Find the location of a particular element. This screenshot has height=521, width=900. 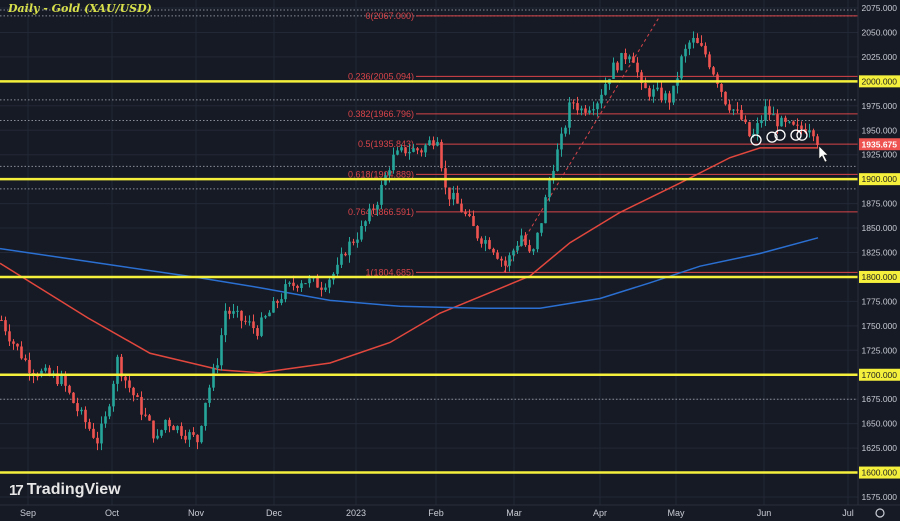

current-price-label: 1935.675 is located at coordinates (880, 144).